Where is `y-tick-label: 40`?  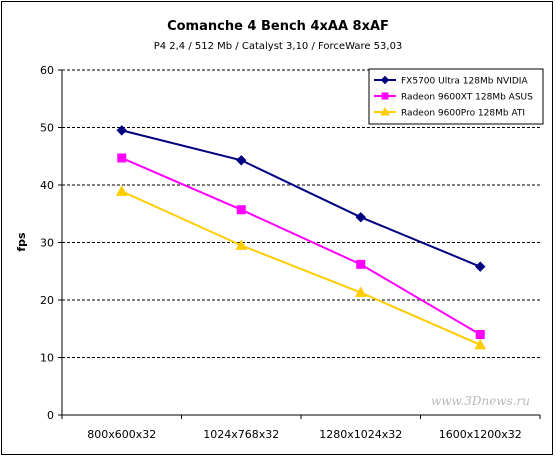
y-tick-label: 40 is located at coordinates (47, 185).